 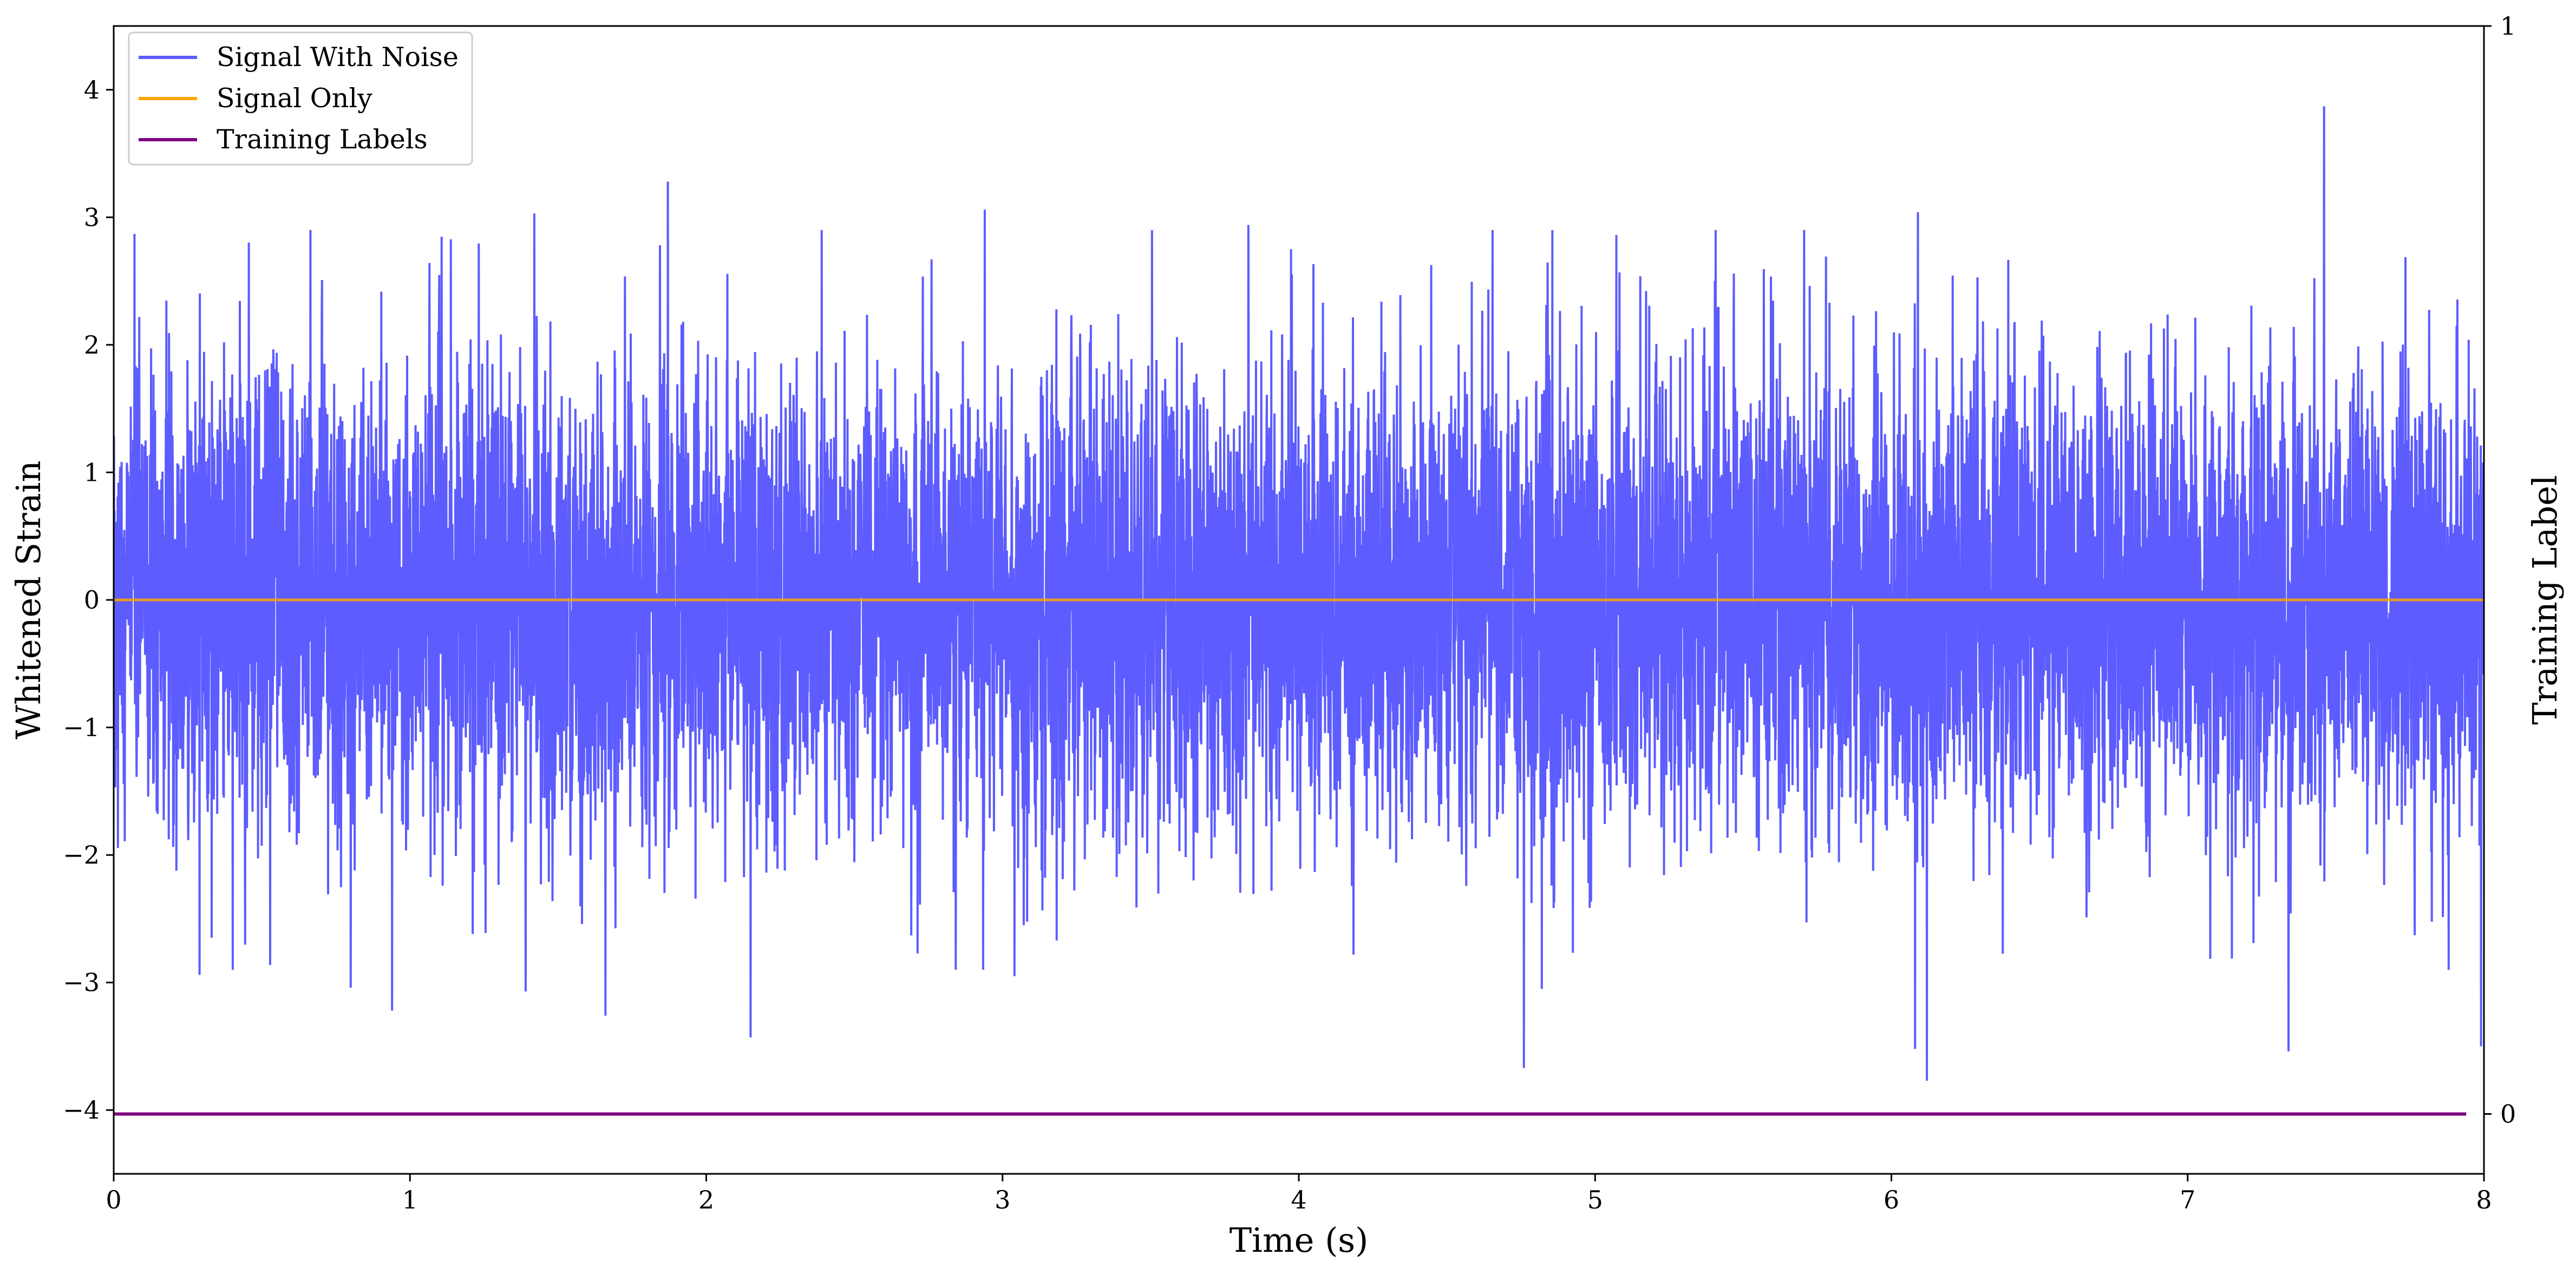 I want to click on y-axis-right: 01, so click(x=2500, y=569).